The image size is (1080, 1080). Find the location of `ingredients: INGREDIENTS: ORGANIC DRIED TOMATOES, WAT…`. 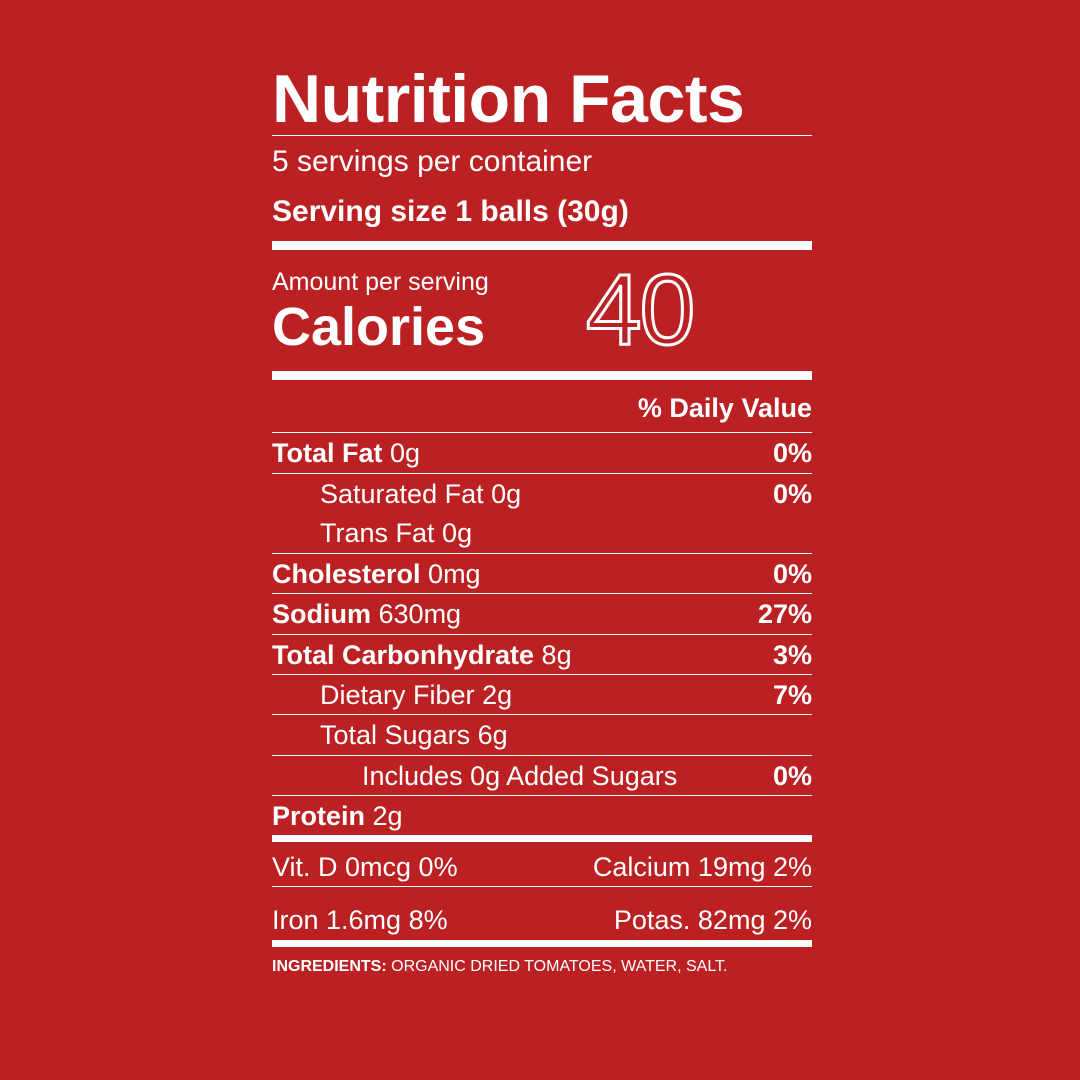

ingredients: INGREDIENTS: ORGANIC DRIED TOMATOES, WAT… is located at coordinates (499, 967).